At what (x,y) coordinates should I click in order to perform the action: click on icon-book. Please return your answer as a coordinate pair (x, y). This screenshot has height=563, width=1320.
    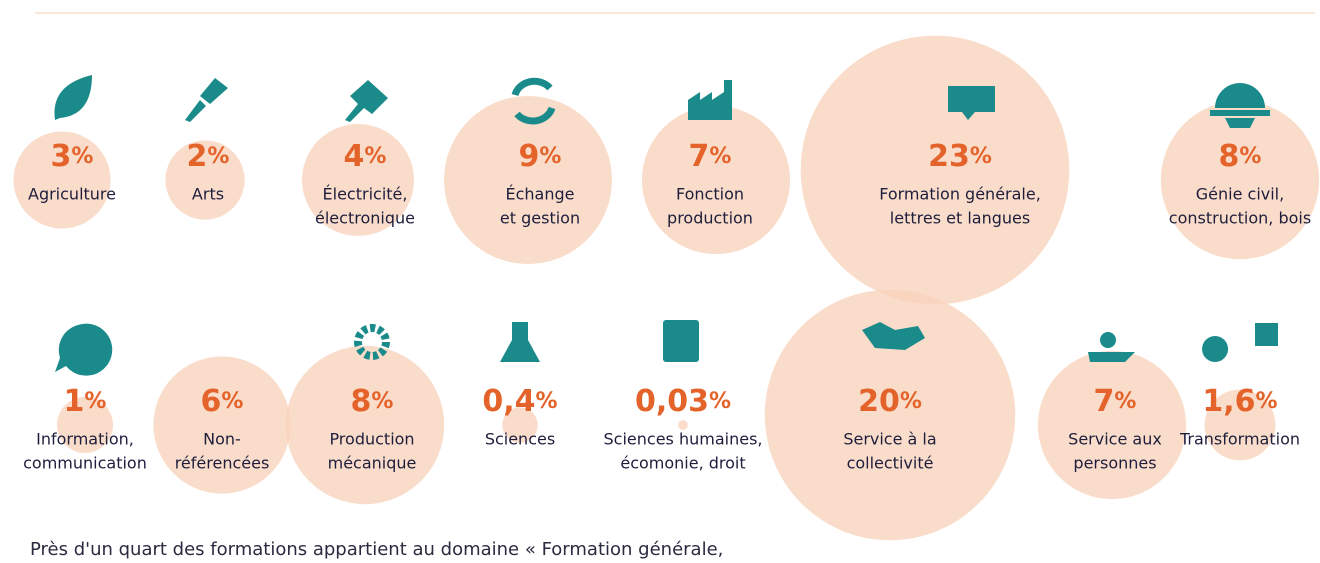
    Looking at the image, I should click on (681, 341).